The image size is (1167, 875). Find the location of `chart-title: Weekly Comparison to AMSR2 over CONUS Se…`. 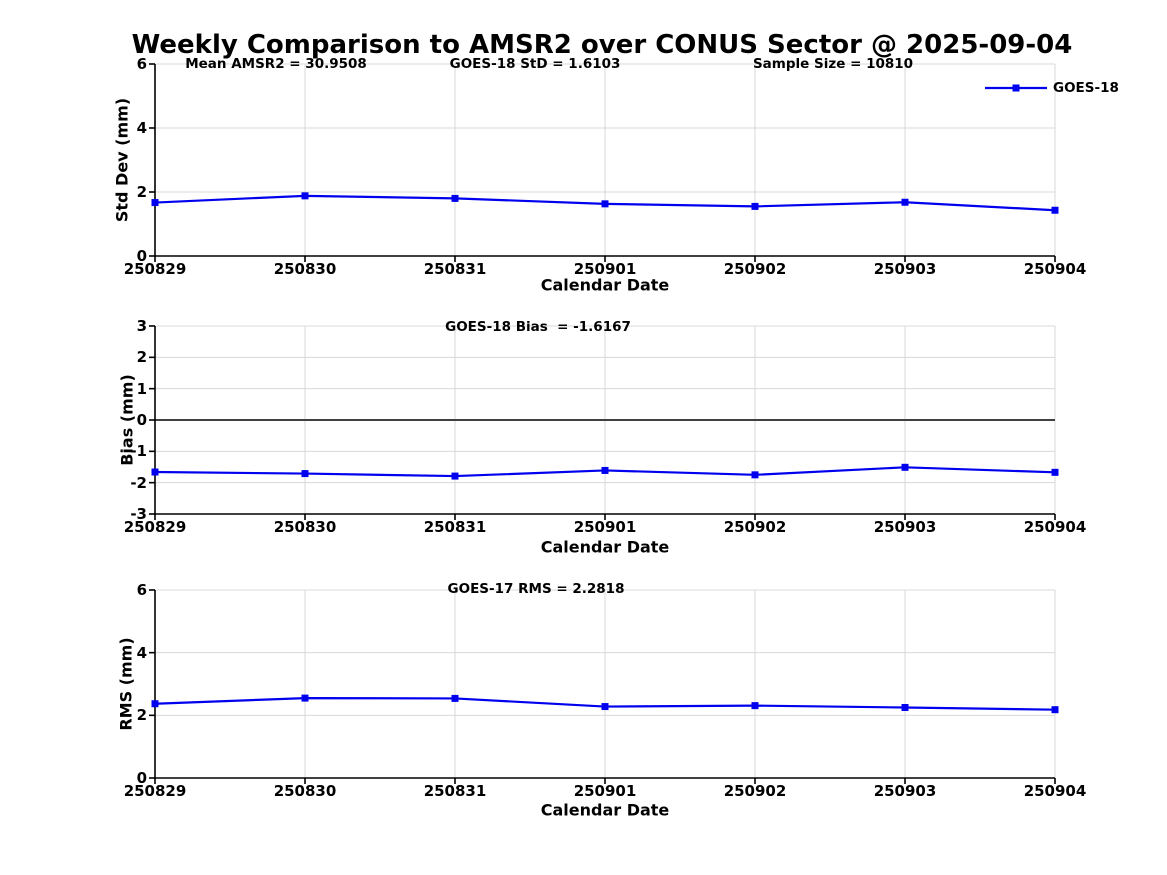

chart-title: Weekly Comparison to AMSR2 over CONUS Se… is located at coordinates (602, 45).